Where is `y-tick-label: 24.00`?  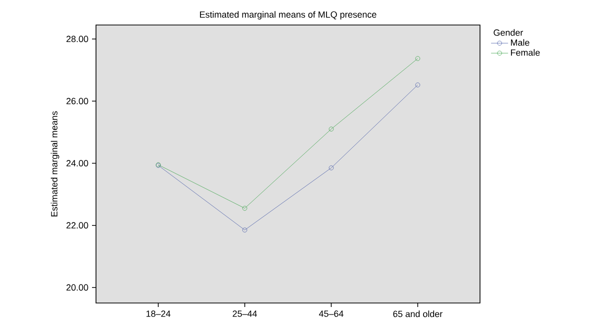
y-tick-label: 24.00 is located at coordinates (77, 163).